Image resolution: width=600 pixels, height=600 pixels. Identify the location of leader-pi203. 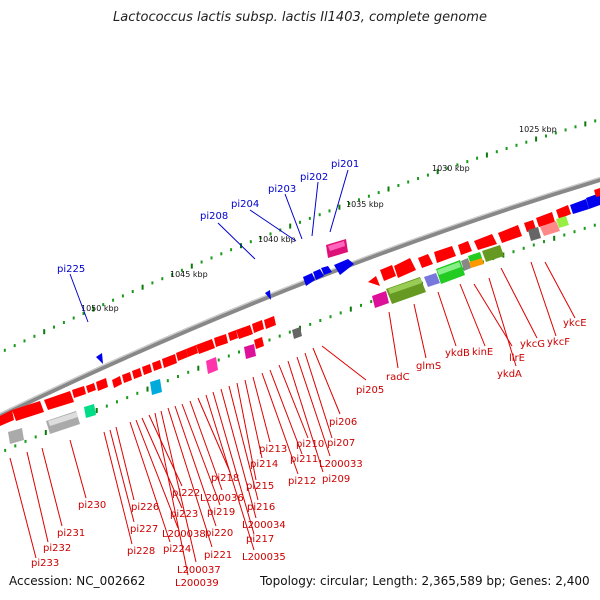
(293, 216).